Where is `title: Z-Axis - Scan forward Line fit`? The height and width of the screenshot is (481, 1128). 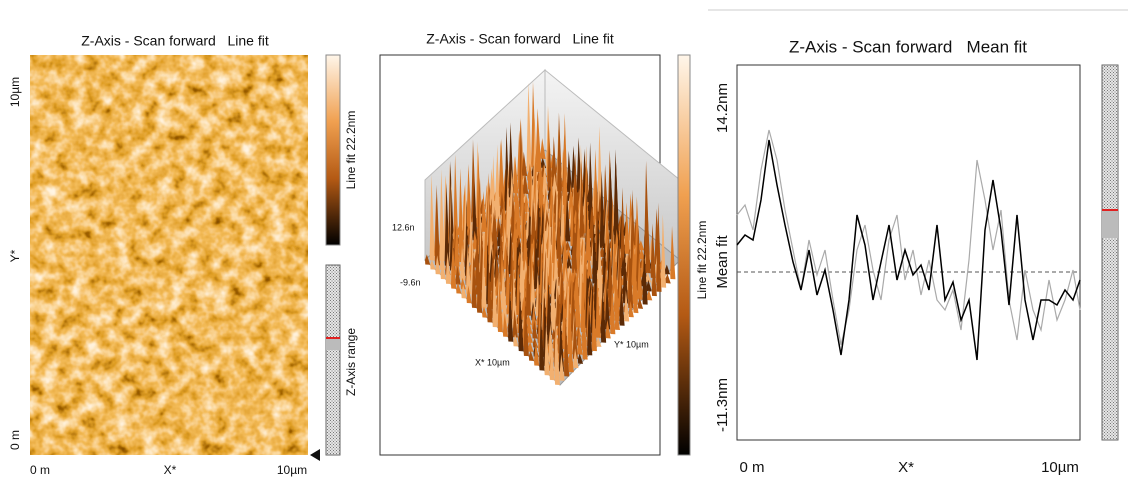
title: Z-Axis - Scan forward Line fit is located at coordinates (175, 41).